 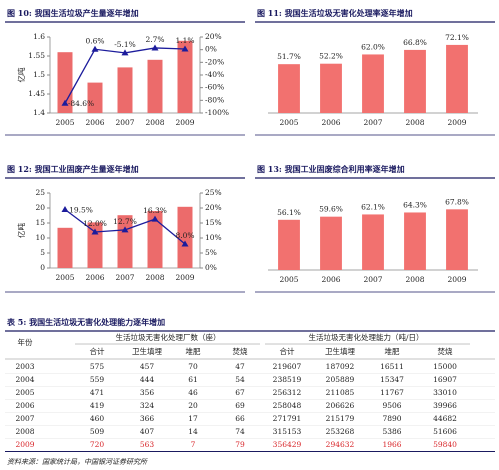 What do you see at coordinates (24, 418) in the screenshot?
I see `cell: 2007` at bounding box center [24, 418].